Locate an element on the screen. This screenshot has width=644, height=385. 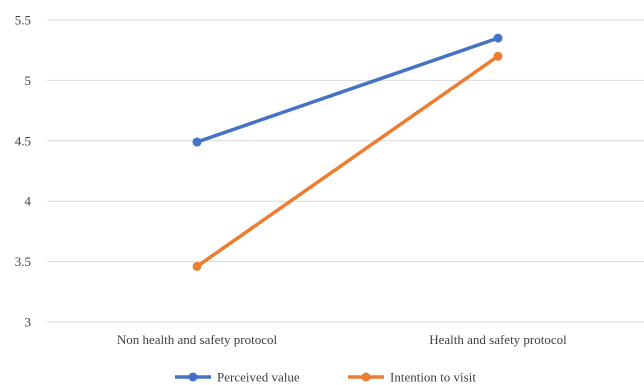
y-axis: 3 3.5 4 4.5 5 5.5 is located at coordinates (23, 171).